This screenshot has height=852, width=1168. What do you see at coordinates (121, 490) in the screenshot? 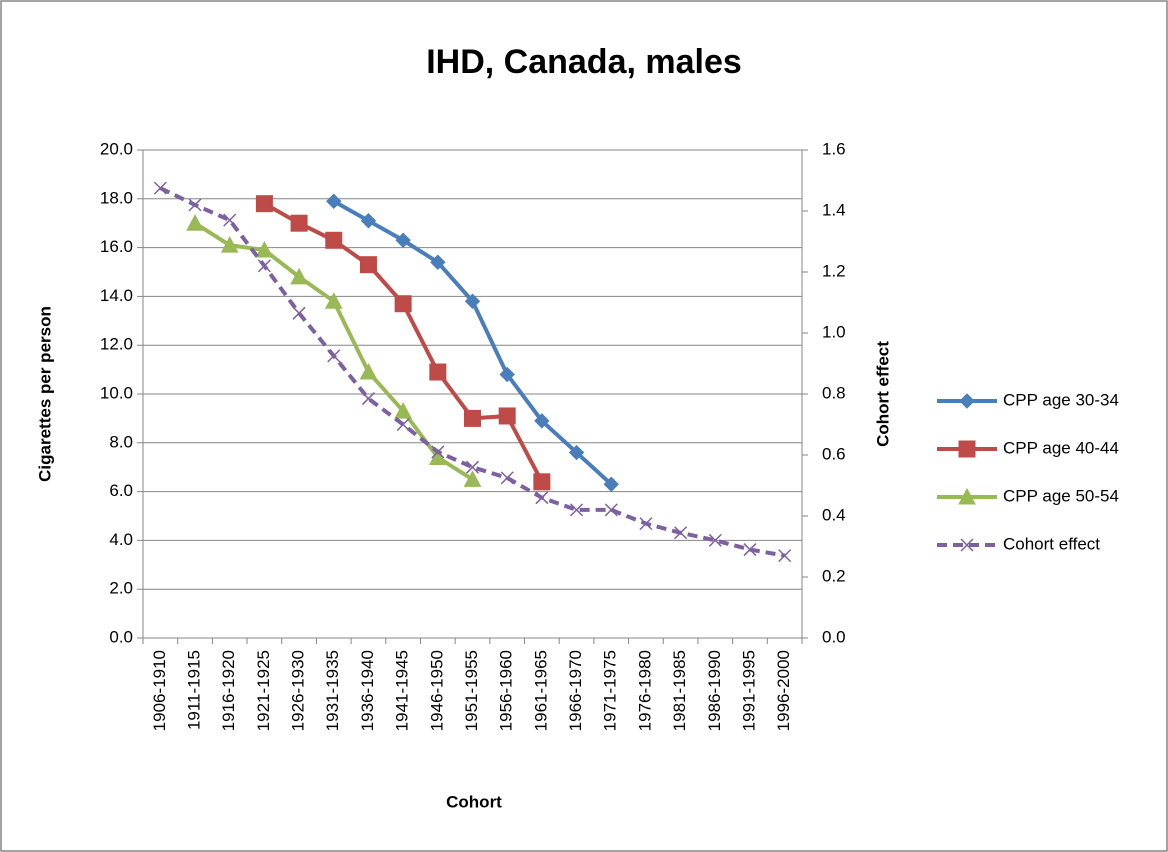
I see `y-tick-label: 6.0` at bounding box center [121, 490].